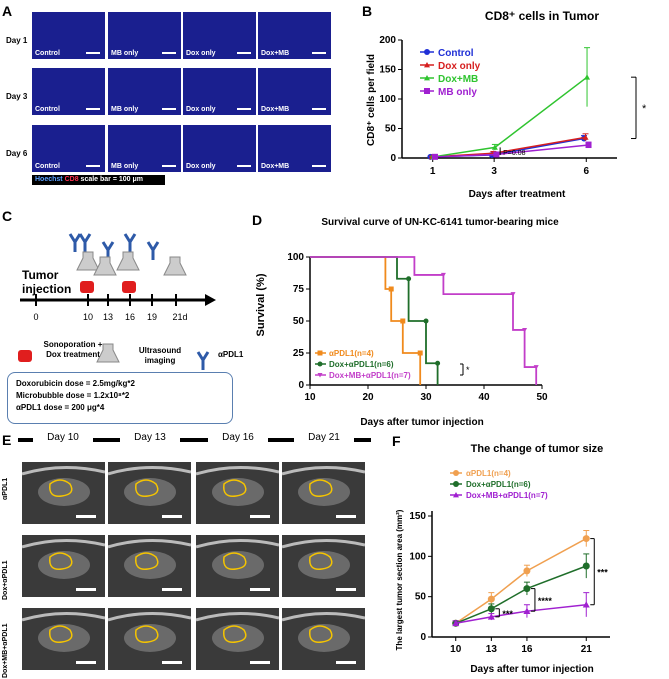 The width and height of the screenshot is (669, 679). I want to click on sig-label: ****, so click(545, 601).